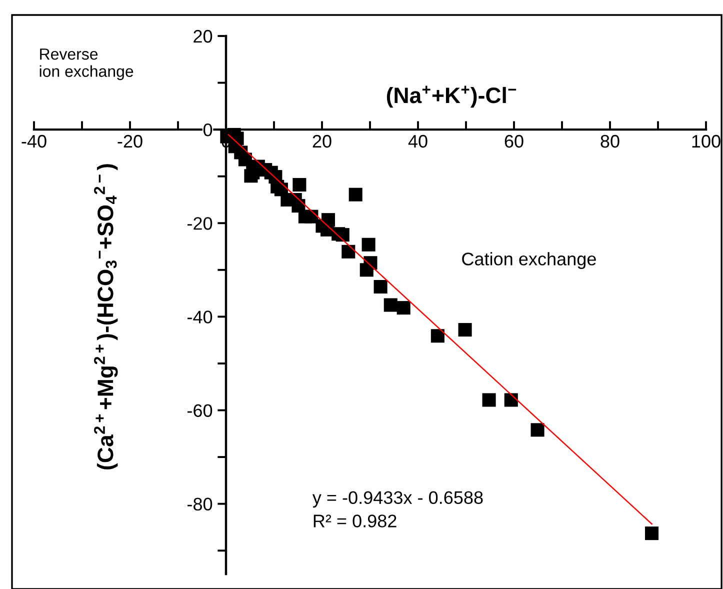 This screenshot has width=723, height=589. I want to click on annotation: Reverse ion exchange, so click(87, 64).